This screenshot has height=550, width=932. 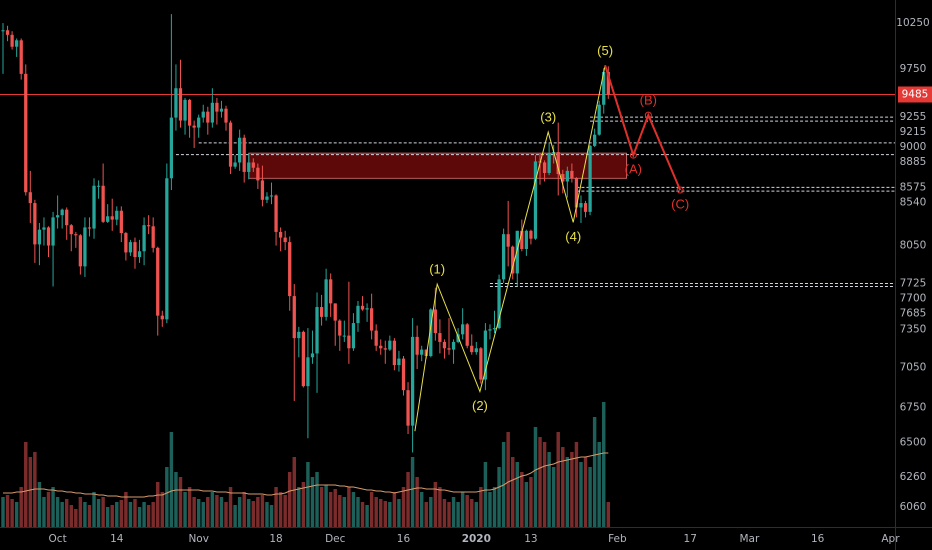 I want to click on y-tick-label: 7700, so click(x=913, y=298).